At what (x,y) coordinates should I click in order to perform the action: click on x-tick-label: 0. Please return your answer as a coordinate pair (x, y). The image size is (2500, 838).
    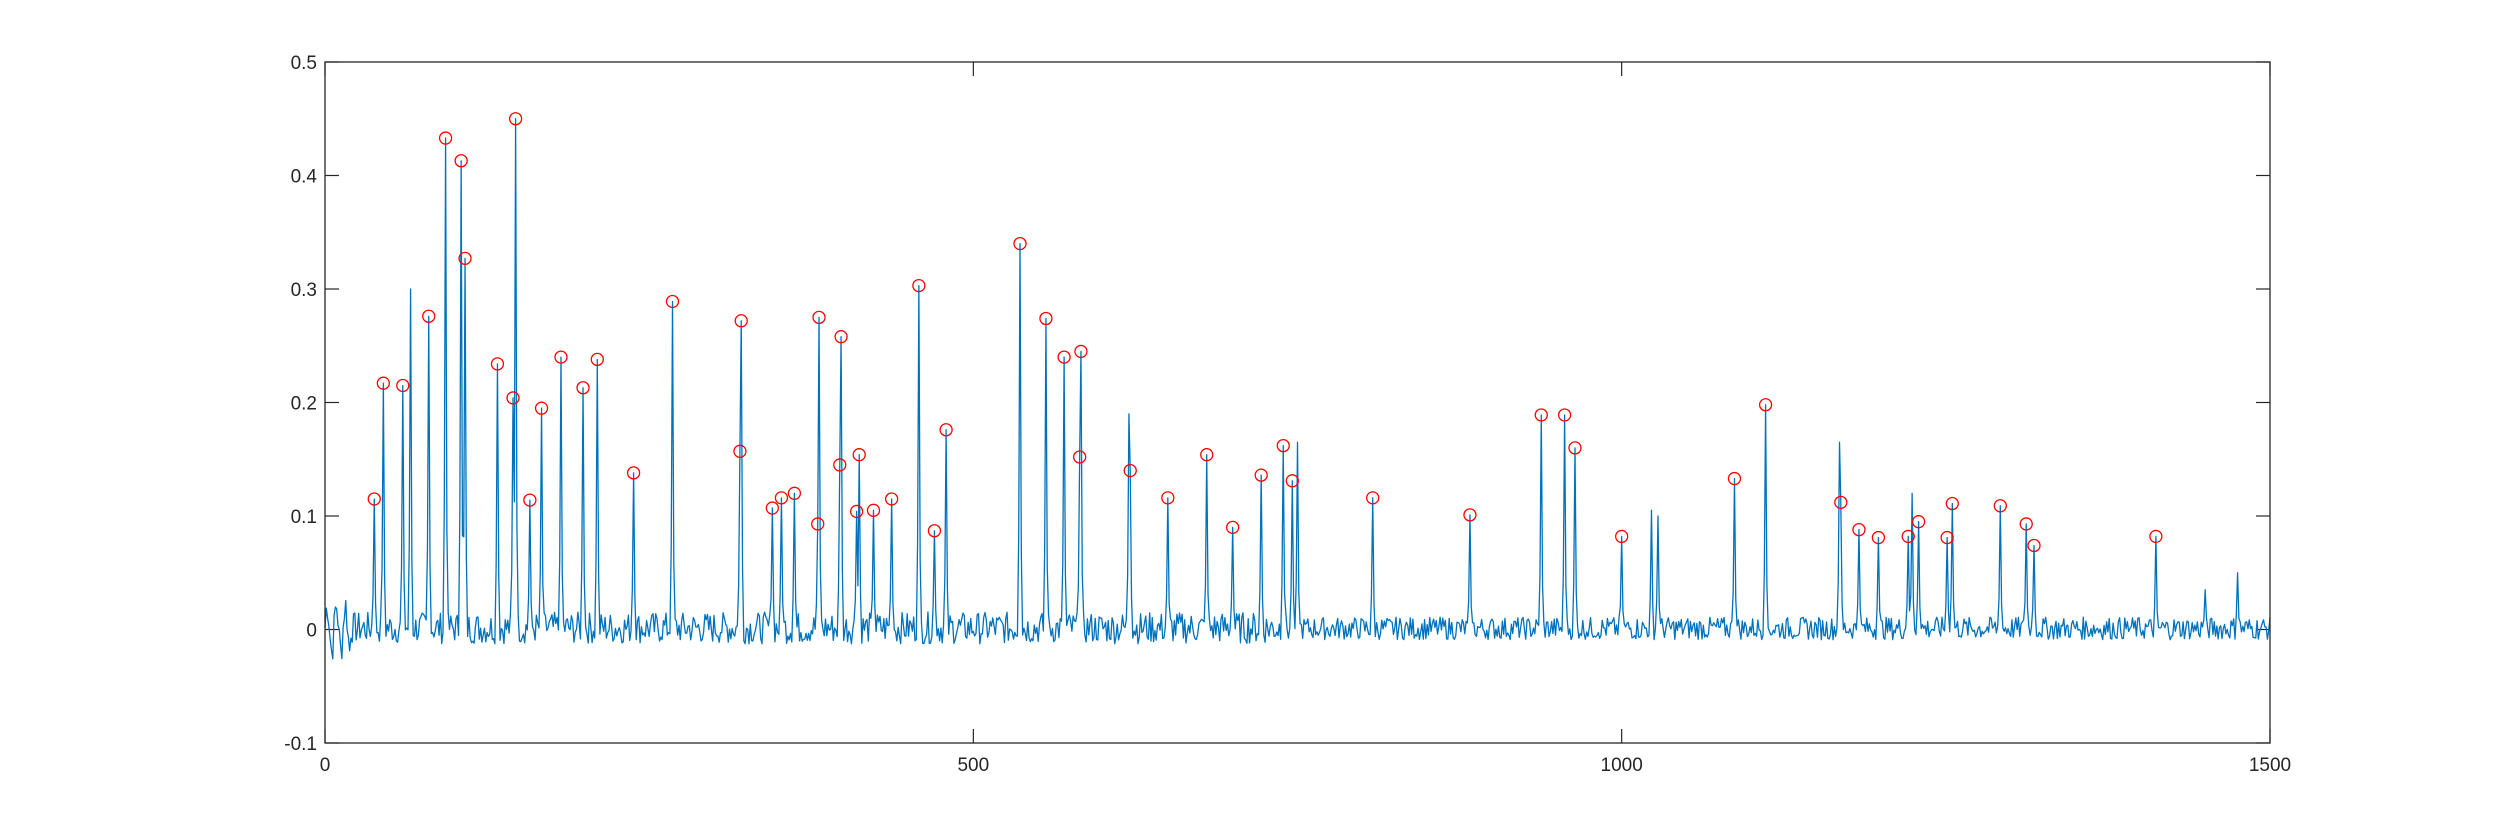
    Looking at the image, I should click on (325, 765).